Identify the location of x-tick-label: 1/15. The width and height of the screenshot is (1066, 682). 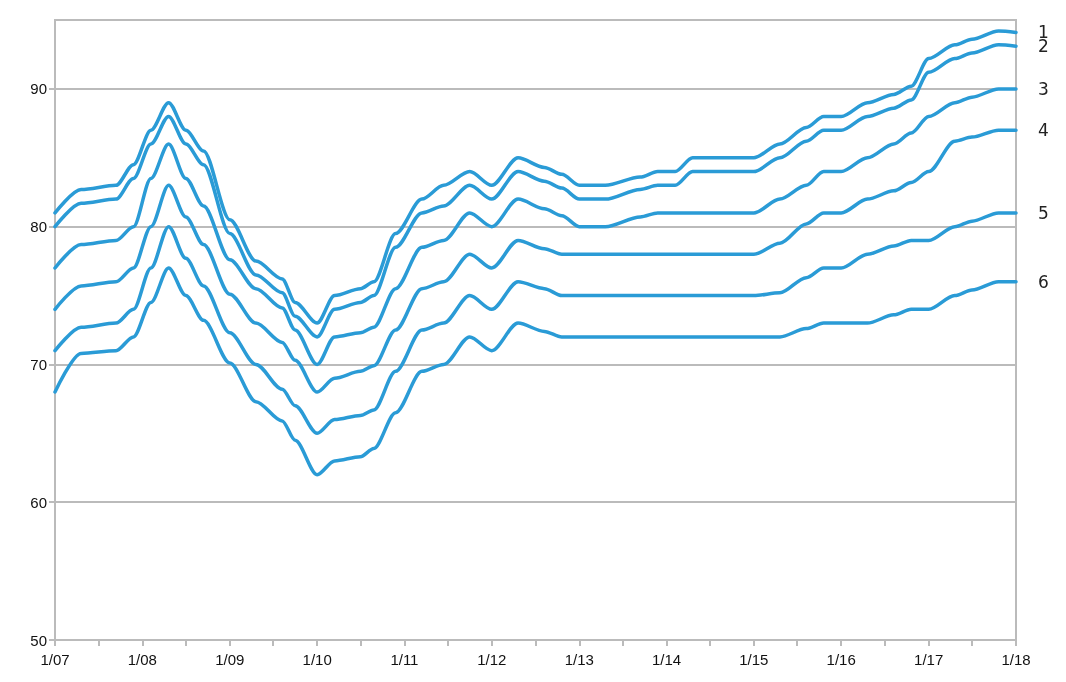
(754, 659).